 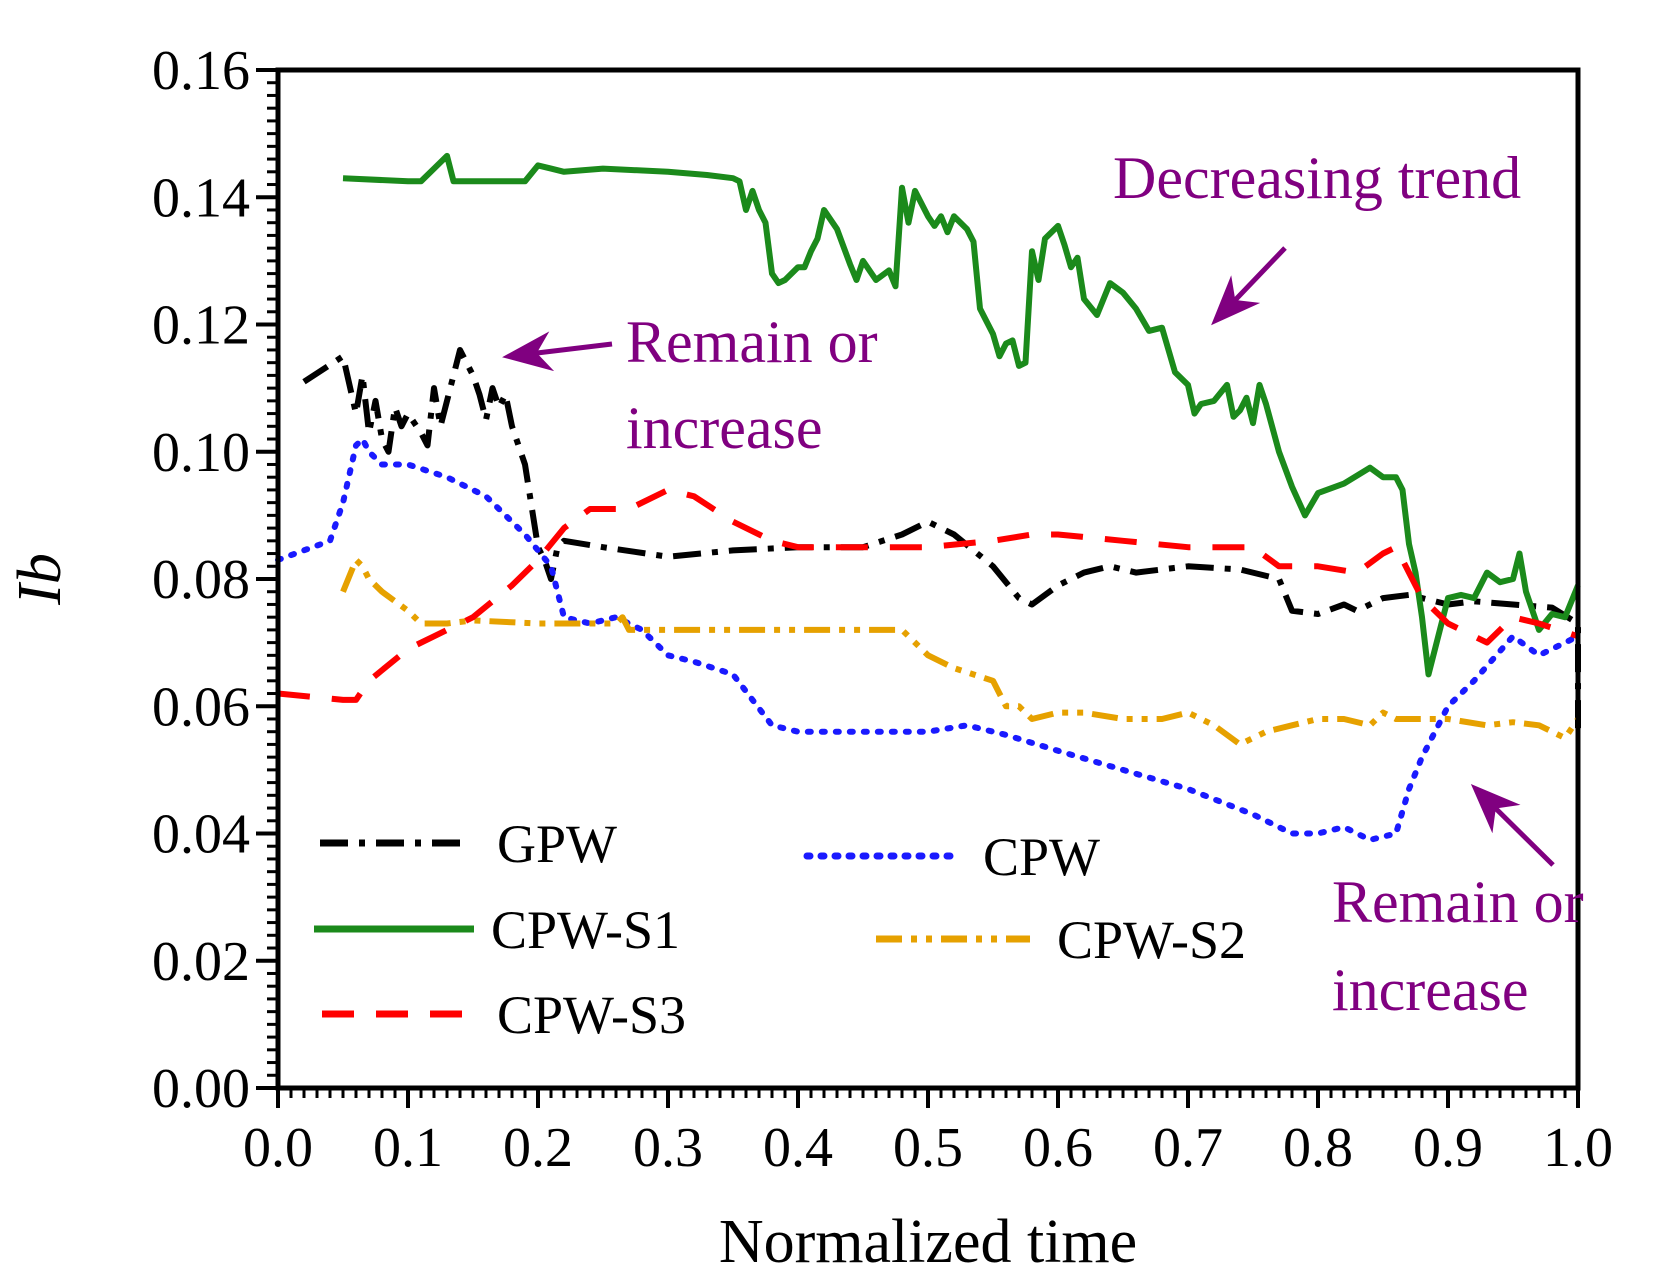 What do you see at coordinates (724, 428) in the screenshot?
I see `annotation-left-line-2: increase` at bounding box center [724, 428].